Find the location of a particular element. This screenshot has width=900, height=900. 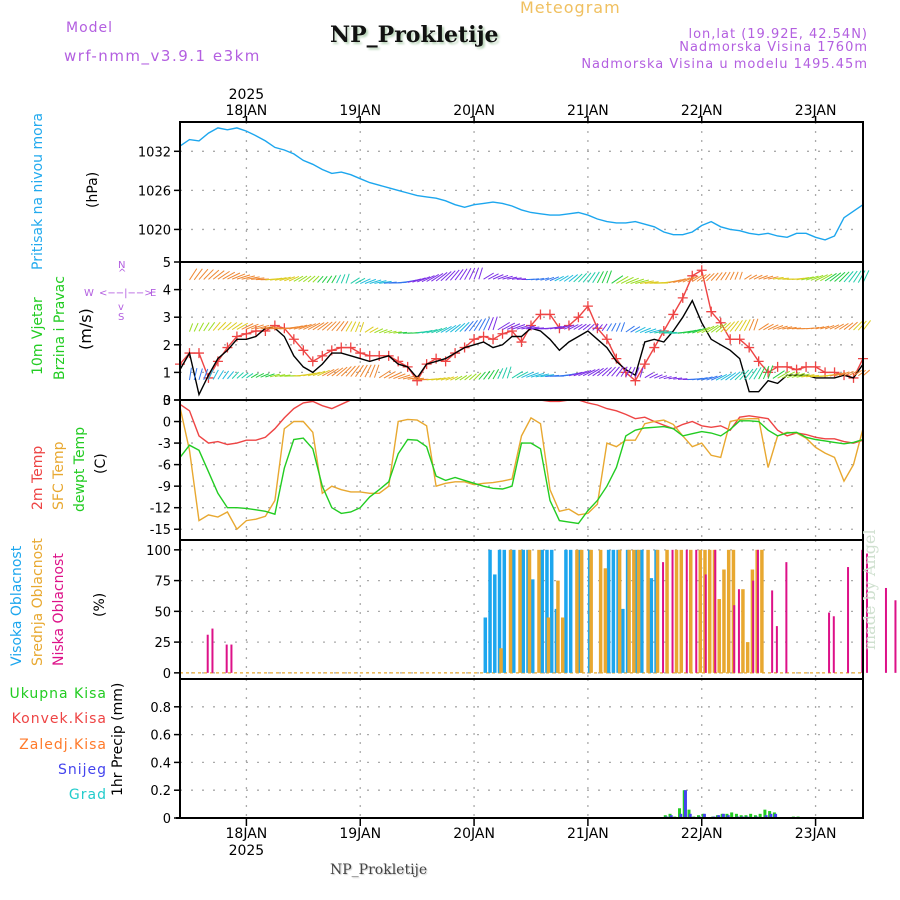

precip-legend-total: Ukupna Kisa is located at coordinates (58, 694).